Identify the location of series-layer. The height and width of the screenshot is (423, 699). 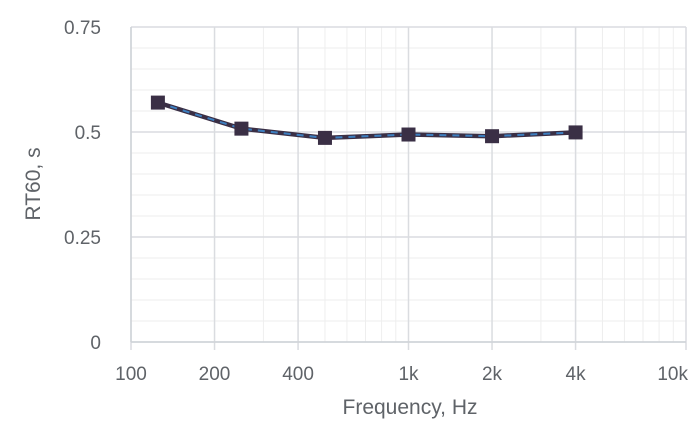
(366, 120).